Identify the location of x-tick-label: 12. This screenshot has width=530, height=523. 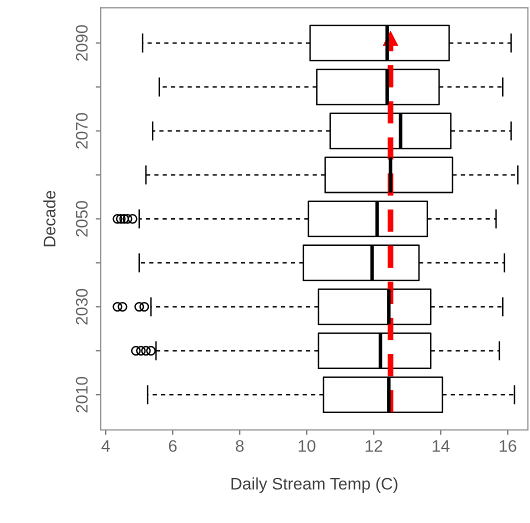
(374, 446).